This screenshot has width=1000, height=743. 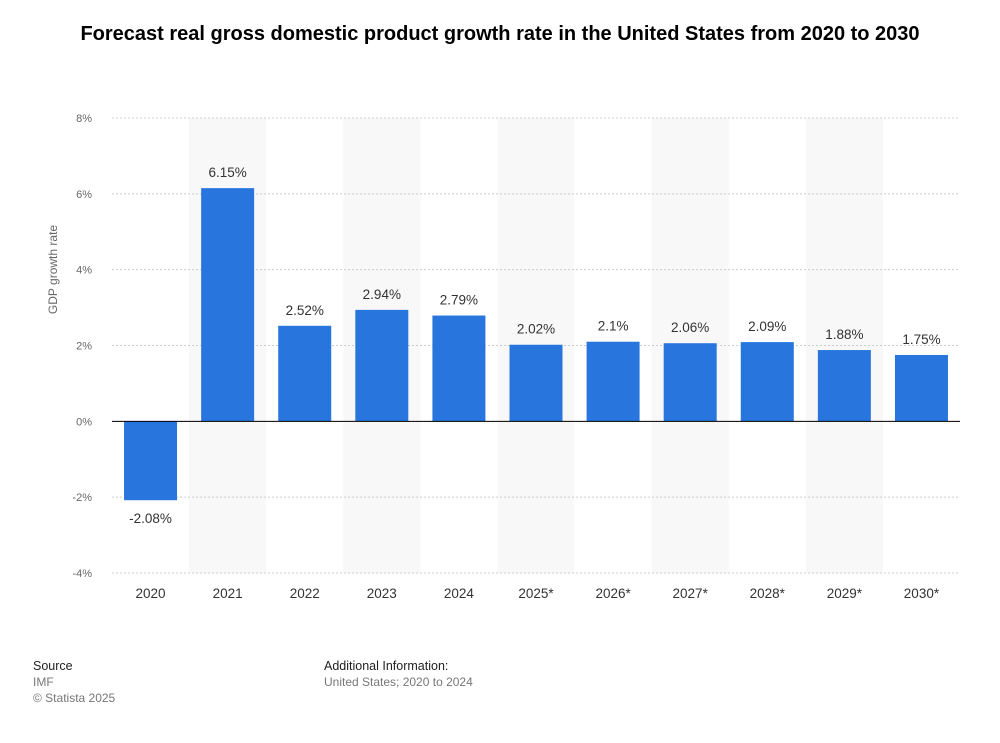 What do you see at coordinates (43, 682) in the screenshot?
I see `source: IMF` at bounding box center [43, 682].